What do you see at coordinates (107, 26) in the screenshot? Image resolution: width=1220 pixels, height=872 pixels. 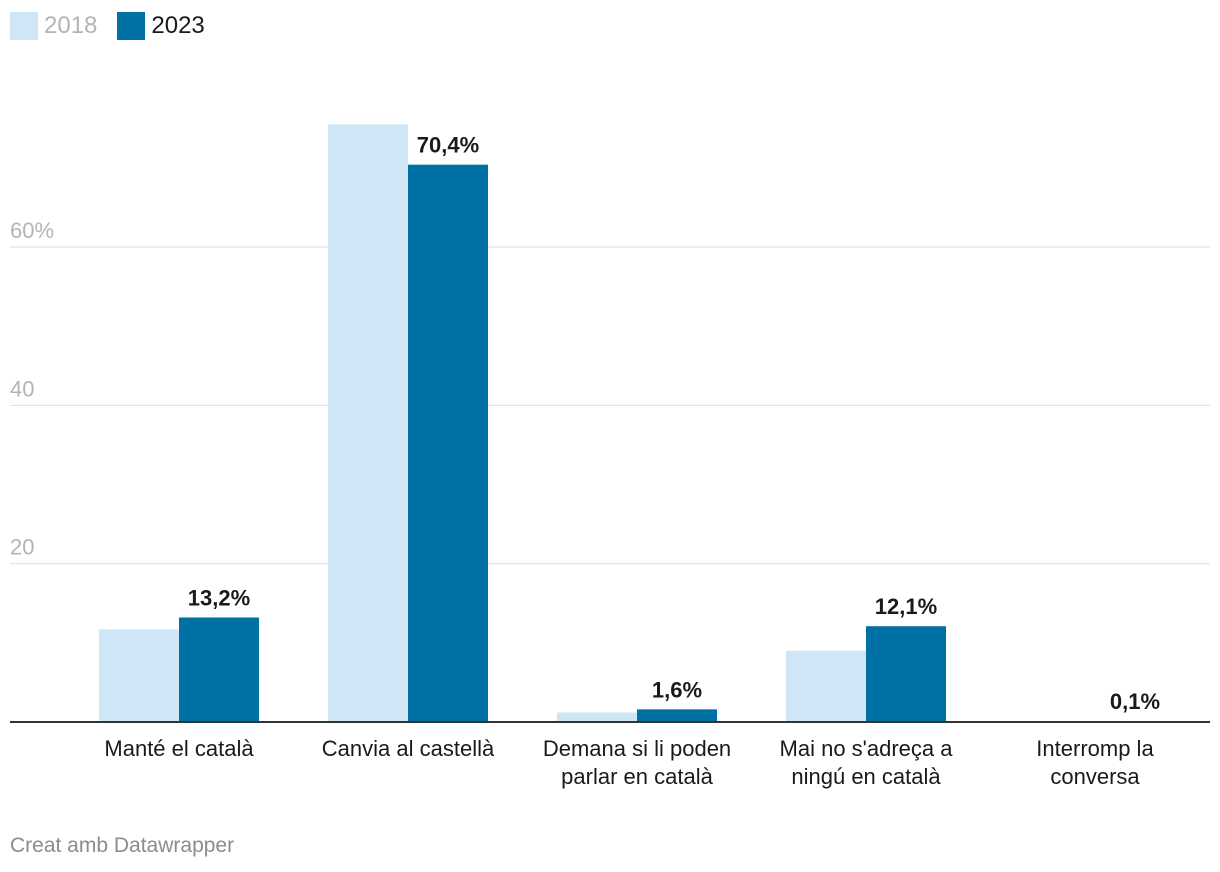 I see `legend: 2018 2023` at bounding box center [107, 26].